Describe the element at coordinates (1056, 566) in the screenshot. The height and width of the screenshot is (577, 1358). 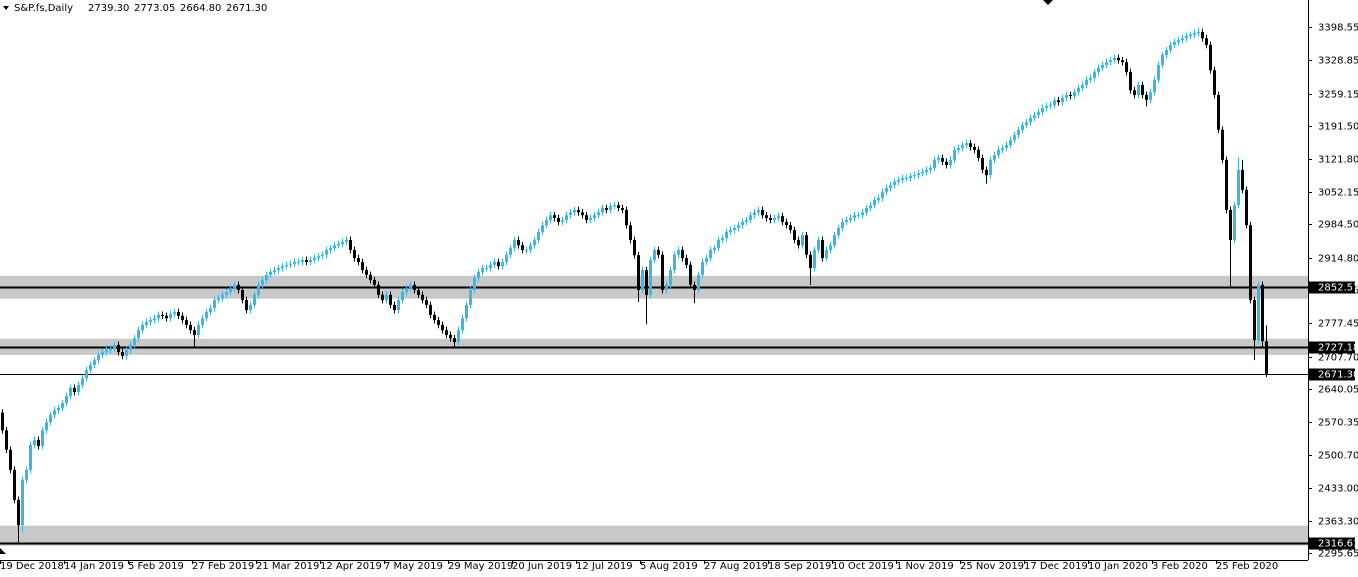
I see `x-tick-label: 17 Dec 2019` at that location.